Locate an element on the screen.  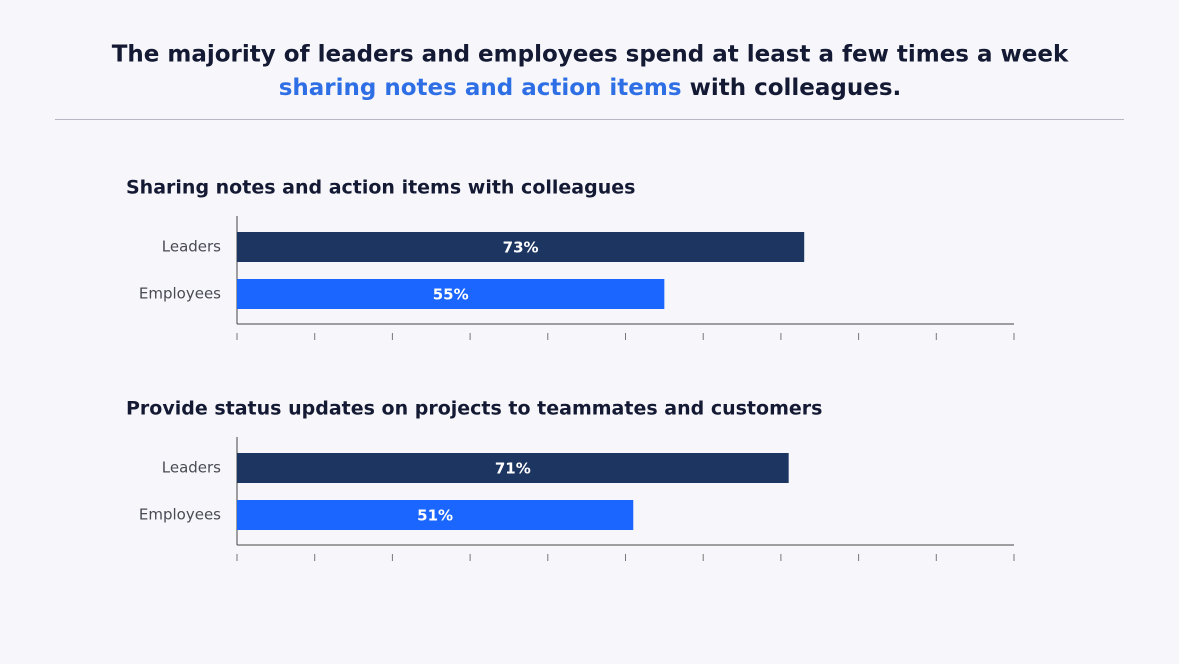
value-label: 51% is located at coordinates (435, 516).